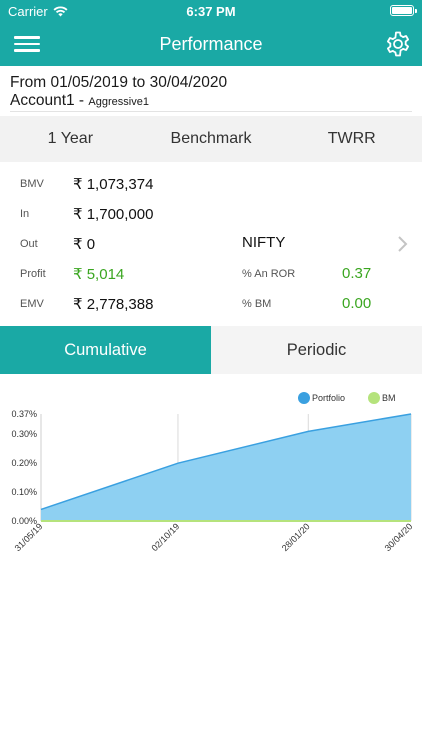  I want to click on in-label: In, so click(25, 214).